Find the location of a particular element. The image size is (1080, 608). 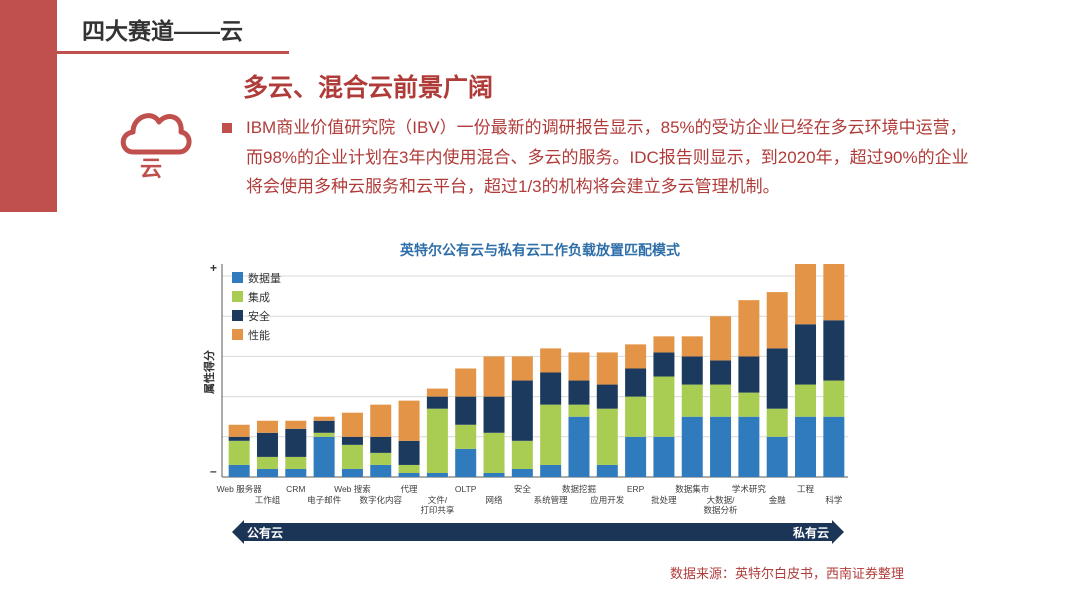

section-subtitle: 多云、混合云前景广阔 is located at coordinates (368, 88).